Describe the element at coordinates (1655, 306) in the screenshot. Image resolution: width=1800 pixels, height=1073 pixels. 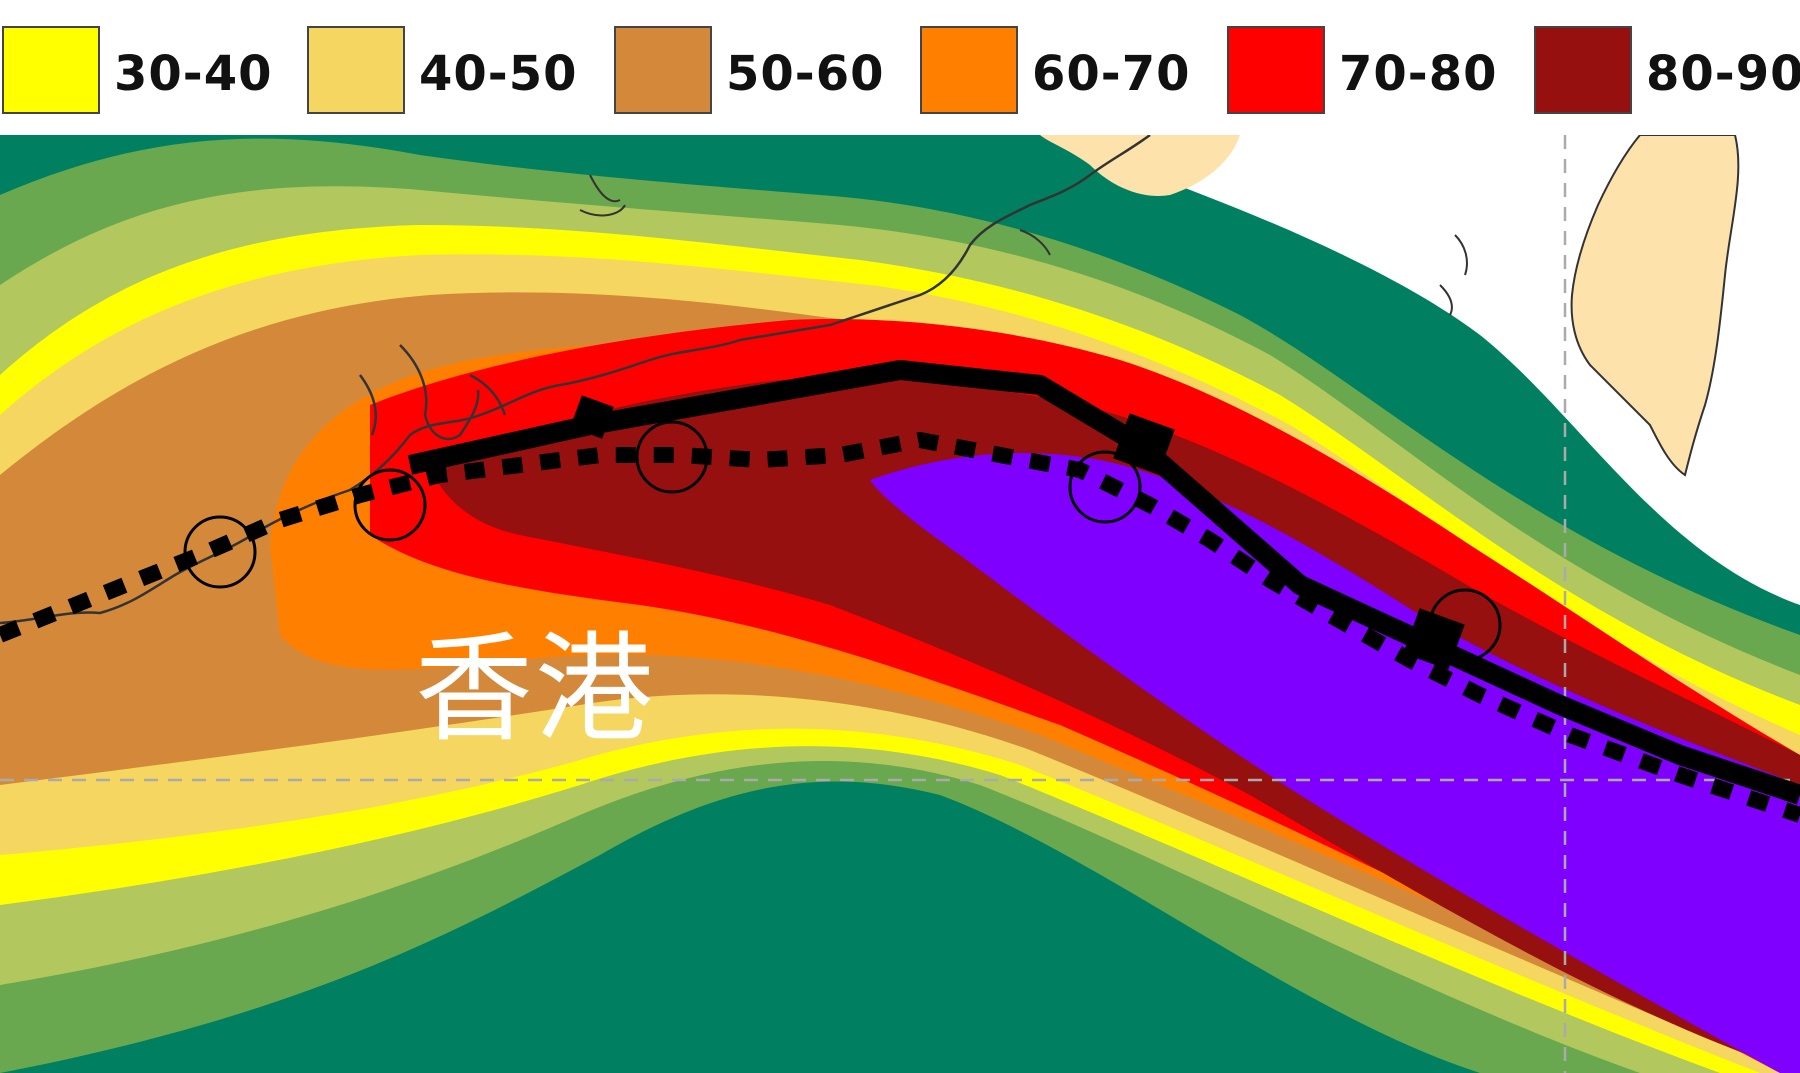
I see `taiwan-island` at that location.